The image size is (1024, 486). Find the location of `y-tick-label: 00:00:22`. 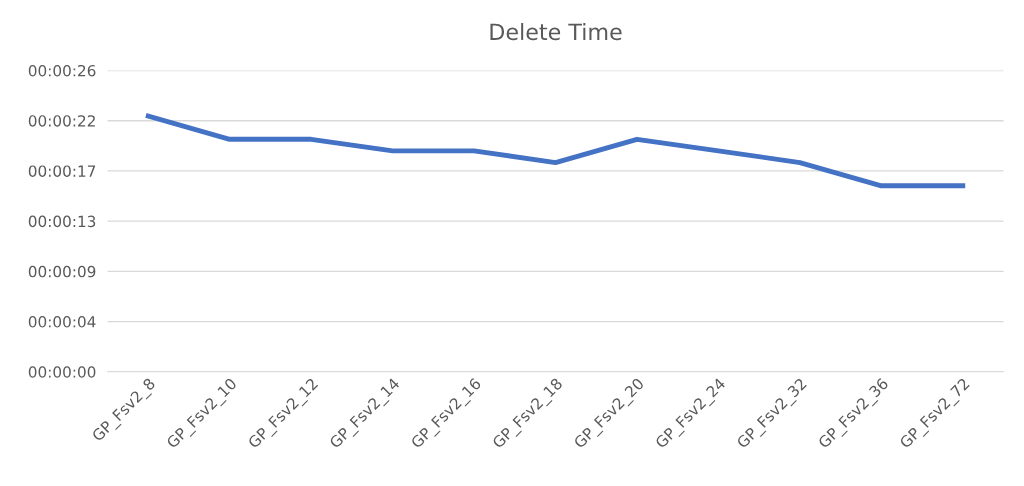

y-tick-label: 00:00:22 is located at coordinates (61, 121).